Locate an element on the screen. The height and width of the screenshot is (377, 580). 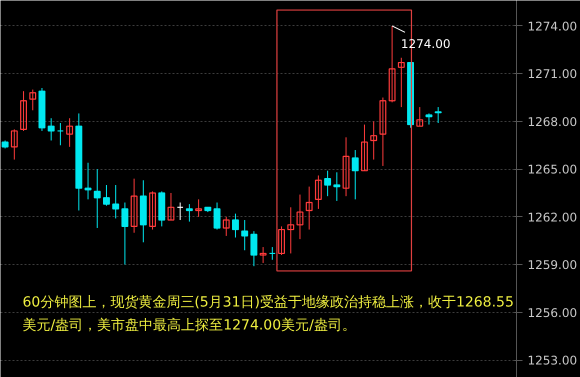
y-tick-label: 1271.00 is located at coordinates (553, 74).